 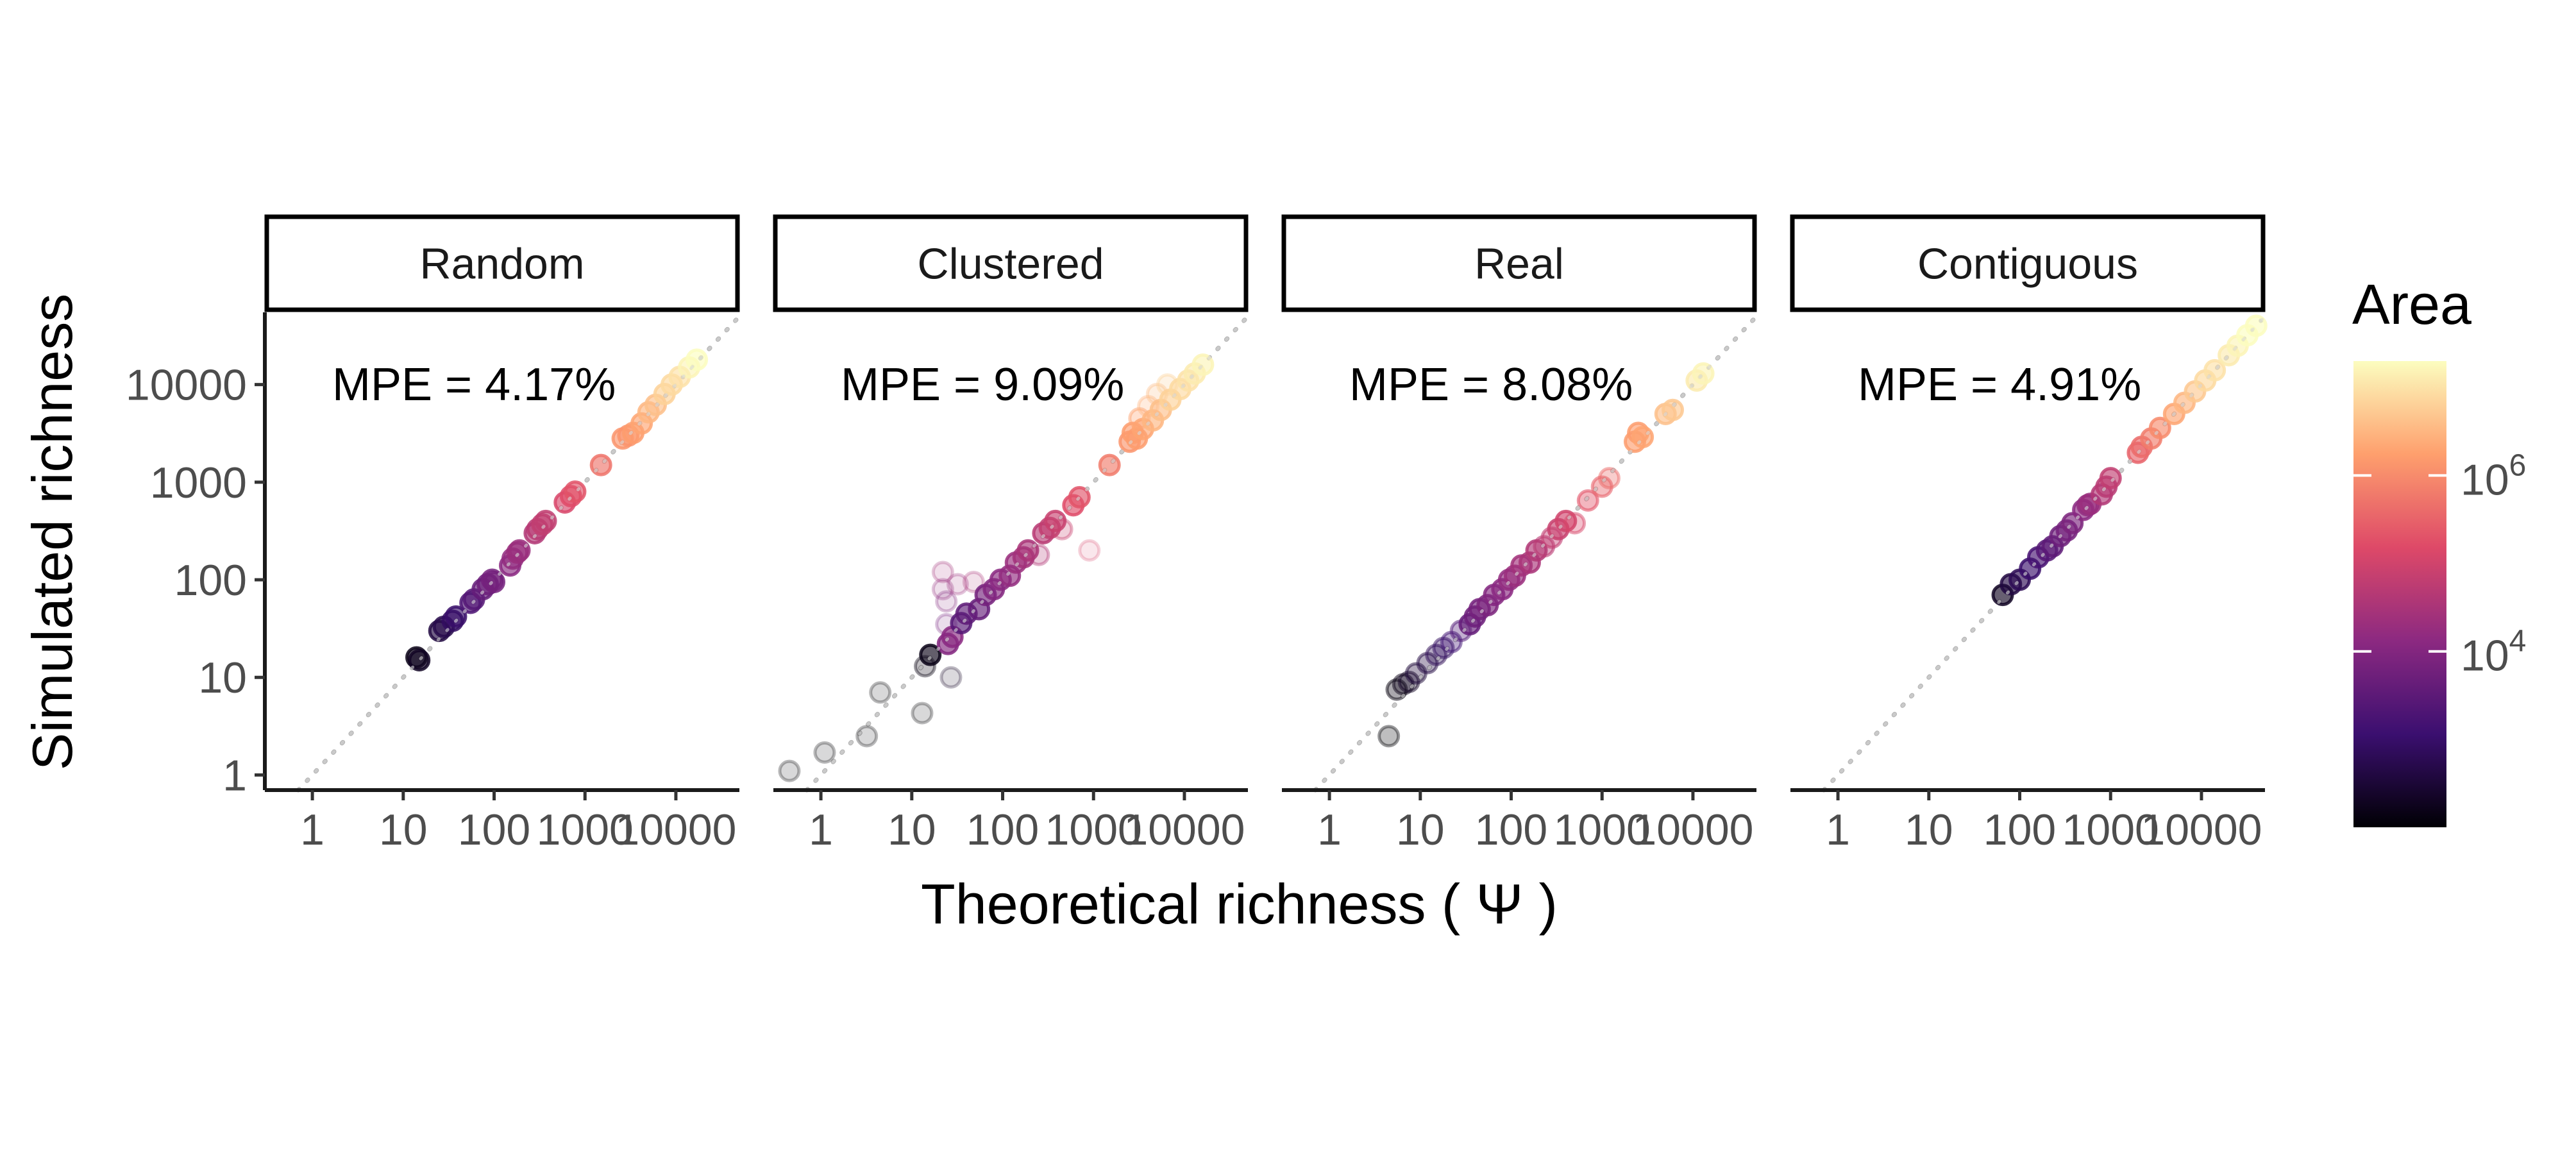 What do you see at coordinates (474, 384) in the screenshot?
I see `mpe-annotation: MPE = 4.17%` at bounding box center [474, 384].